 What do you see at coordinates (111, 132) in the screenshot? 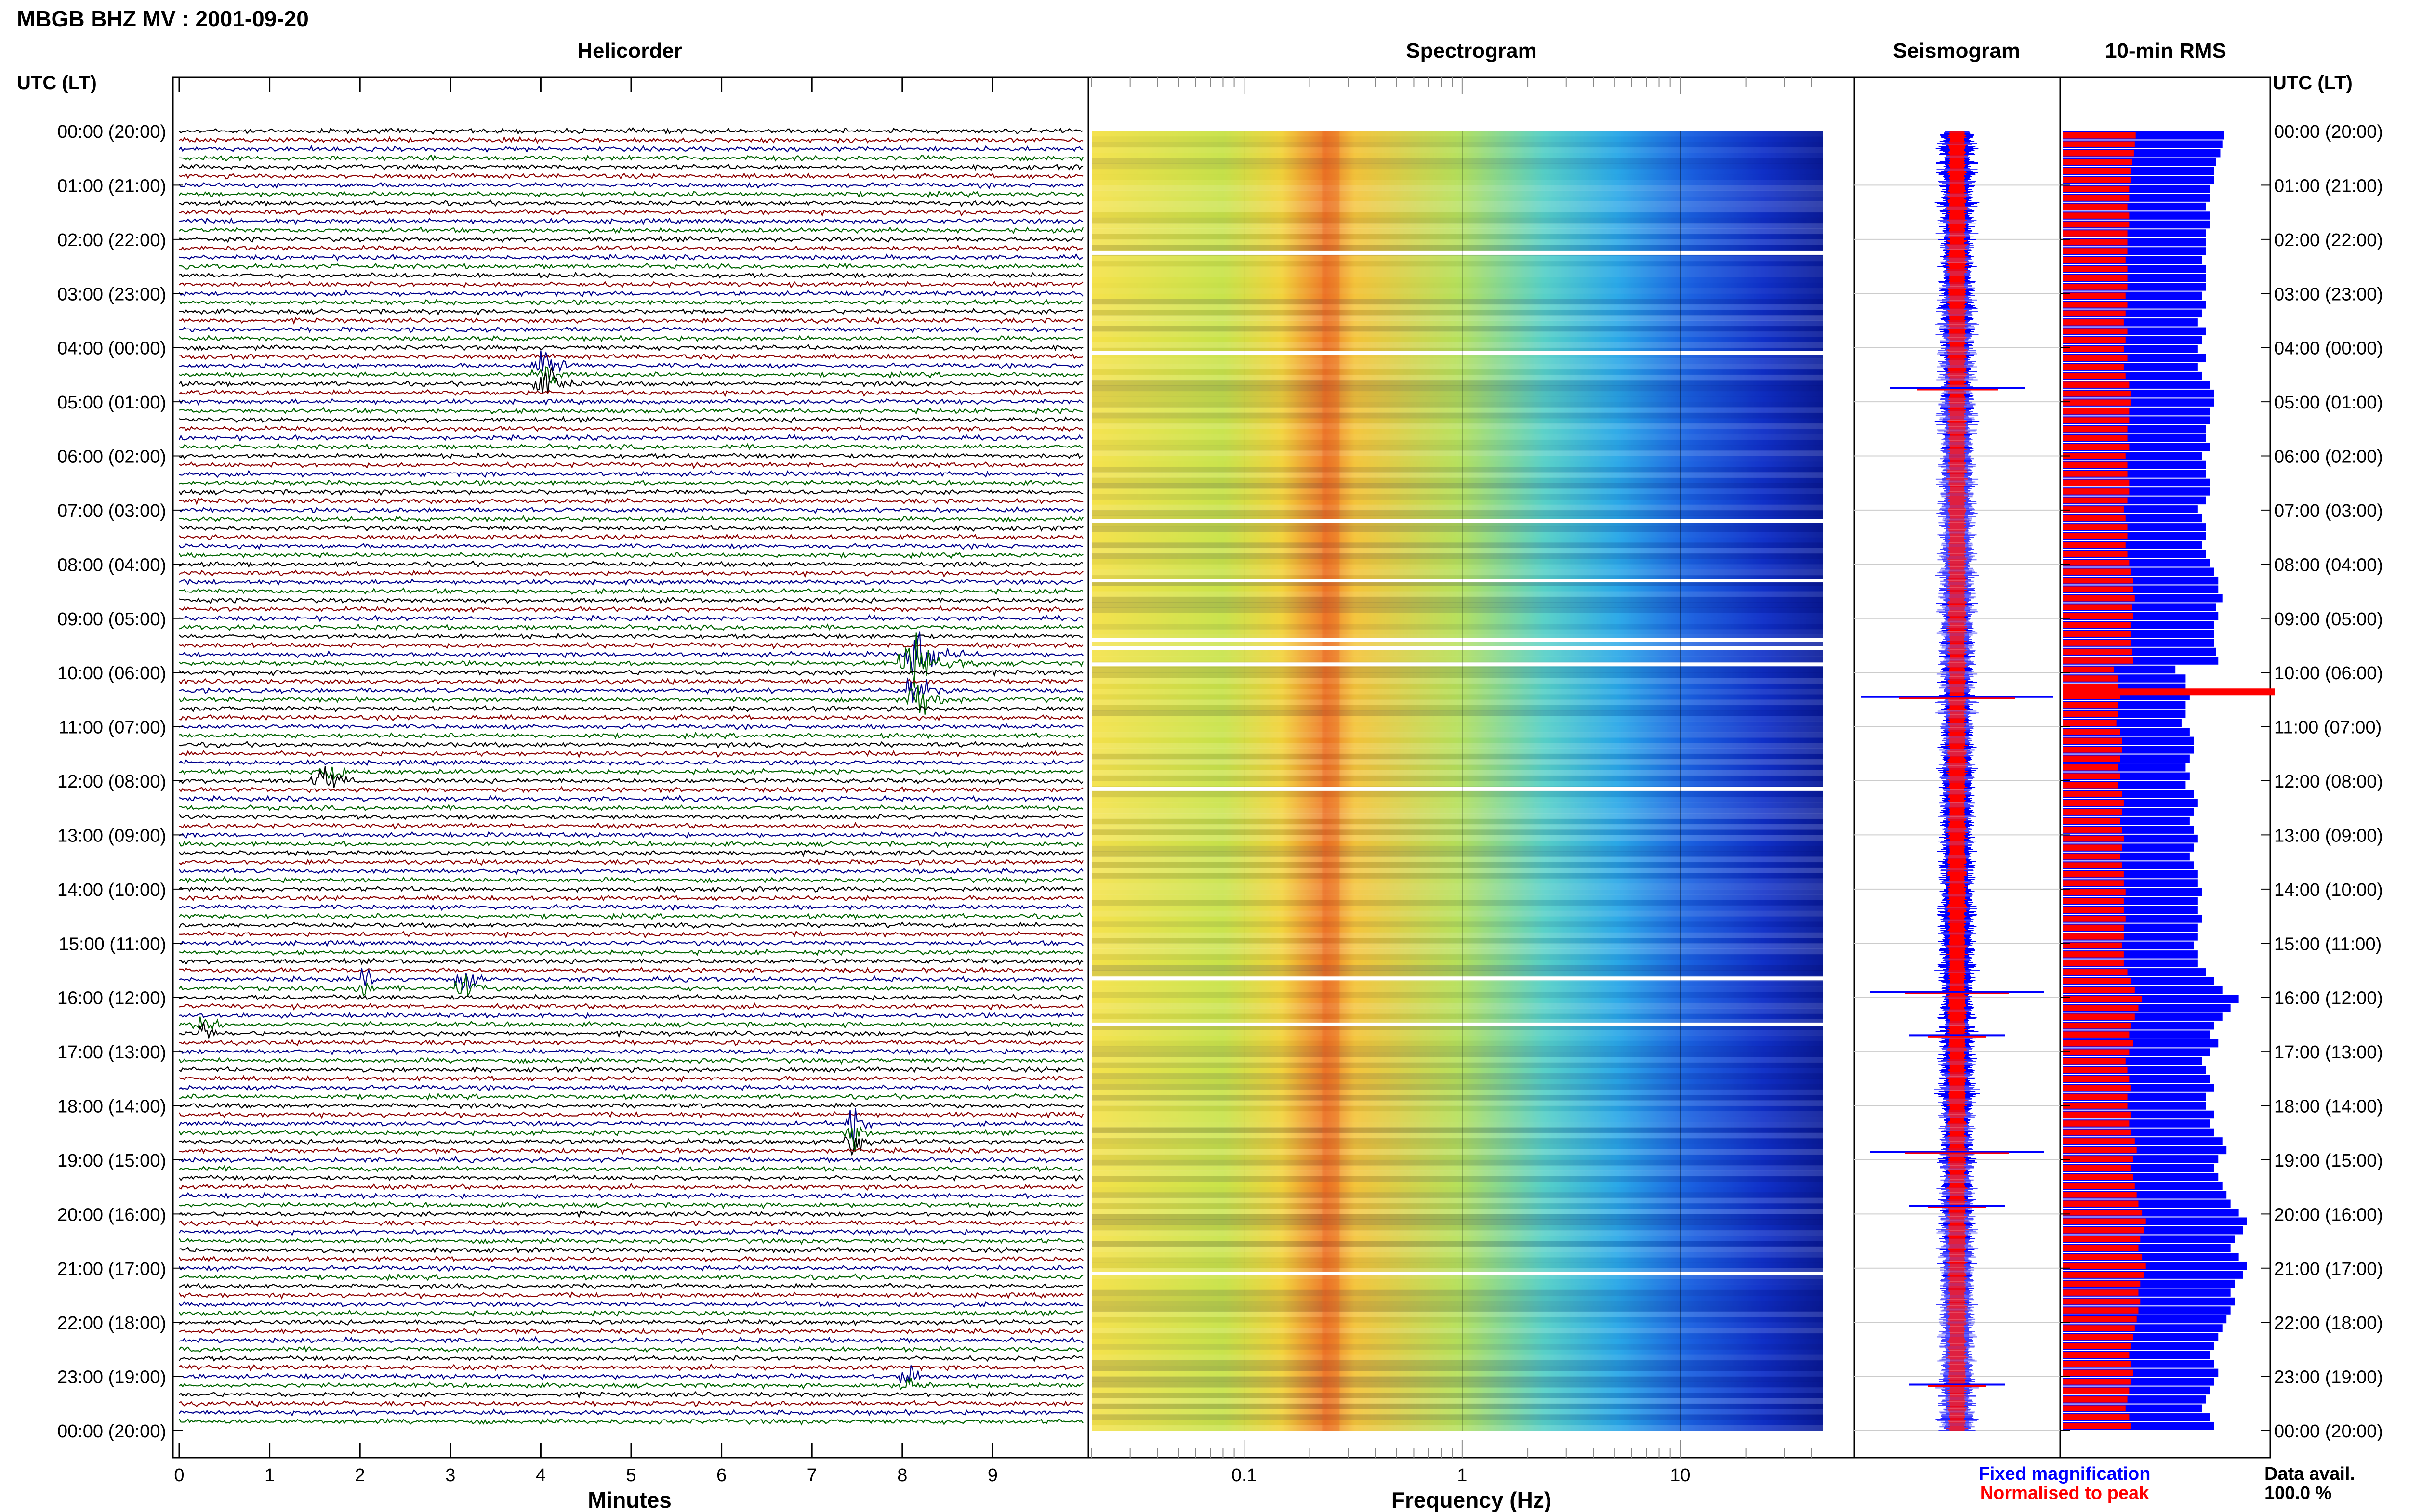
I see `time-label-left: 00:00 (20:00)` at bounding box center [111, 132].